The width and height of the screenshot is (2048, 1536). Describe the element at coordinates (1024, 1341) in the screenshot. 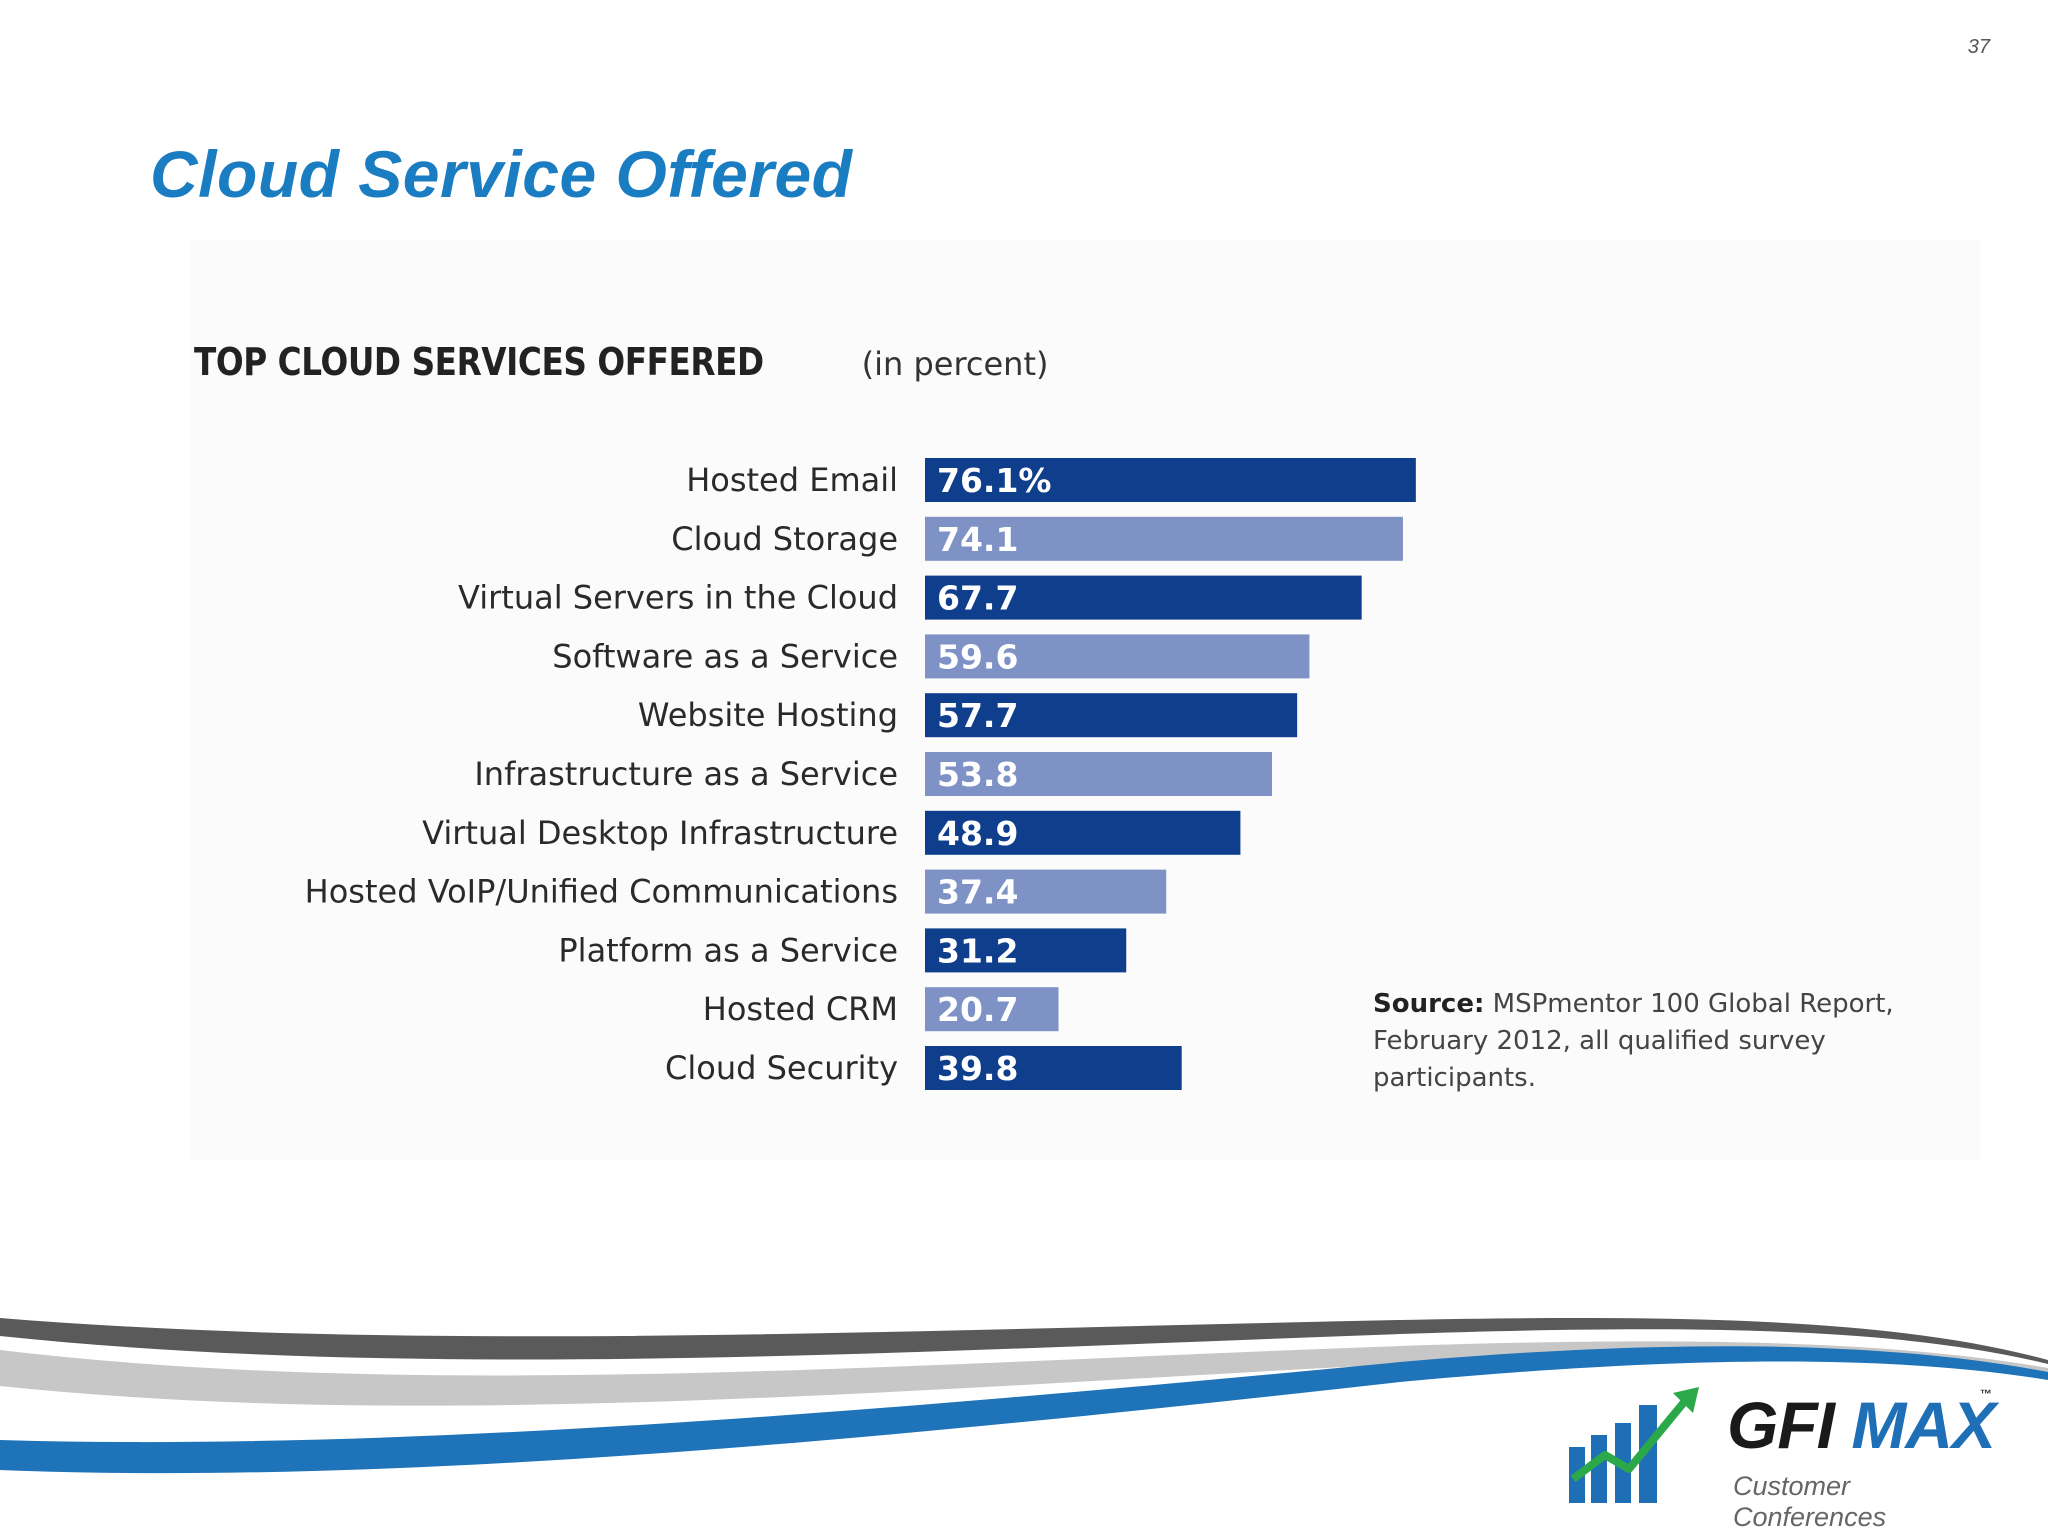

I see `swoosh-dark-gray-band` at that location.